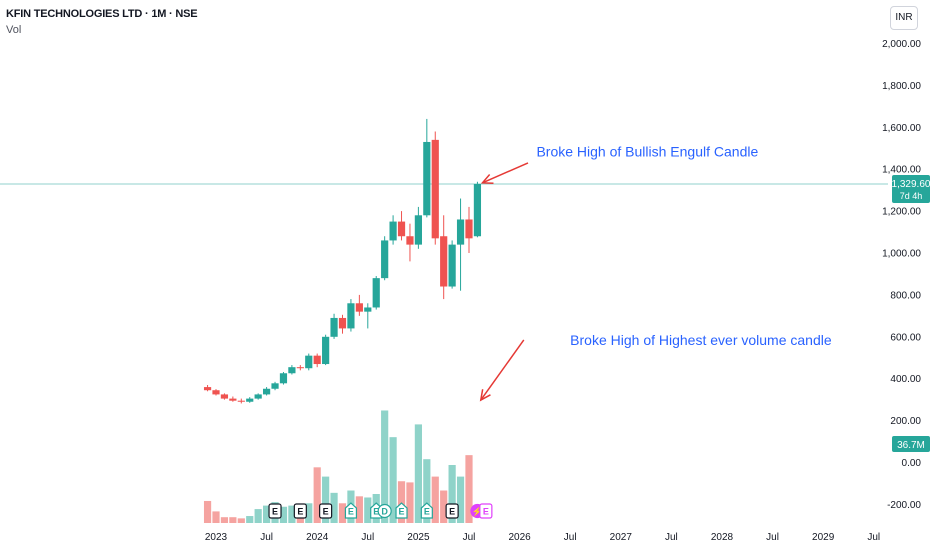 The height and width of the screenshot is (550, 932). Describe the element at coordinates (904, 505) in the screenshot. I see `price-axis-label: -200.00` at that location.